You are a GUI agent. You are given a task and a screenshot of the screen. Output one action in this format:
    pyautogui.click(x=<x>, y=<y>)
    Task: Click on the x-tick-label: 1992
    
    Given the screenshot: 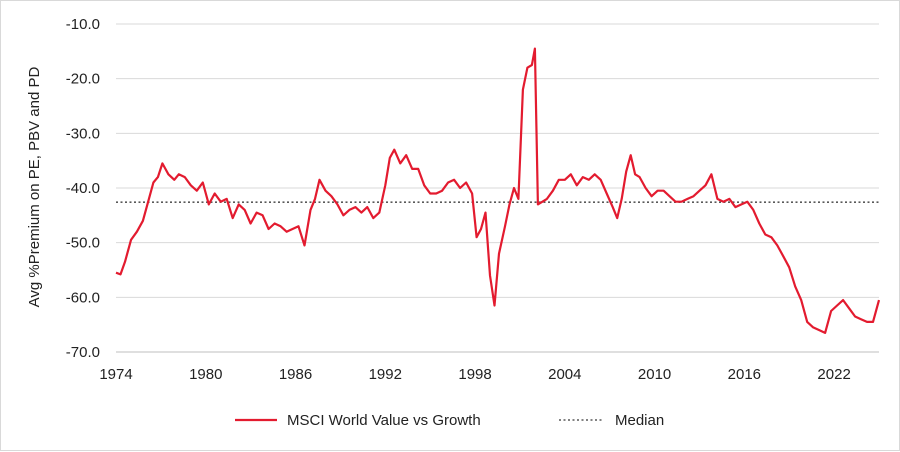 What is the action you would take?
    pyautogui.click(x=385, y=374)
    